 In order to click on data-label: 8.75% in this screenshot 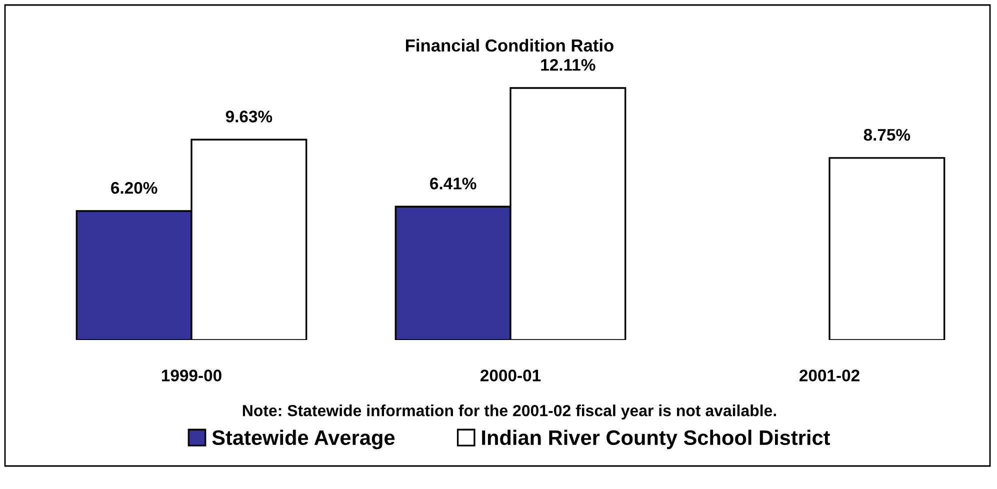, I will do `click(887, 134)`.